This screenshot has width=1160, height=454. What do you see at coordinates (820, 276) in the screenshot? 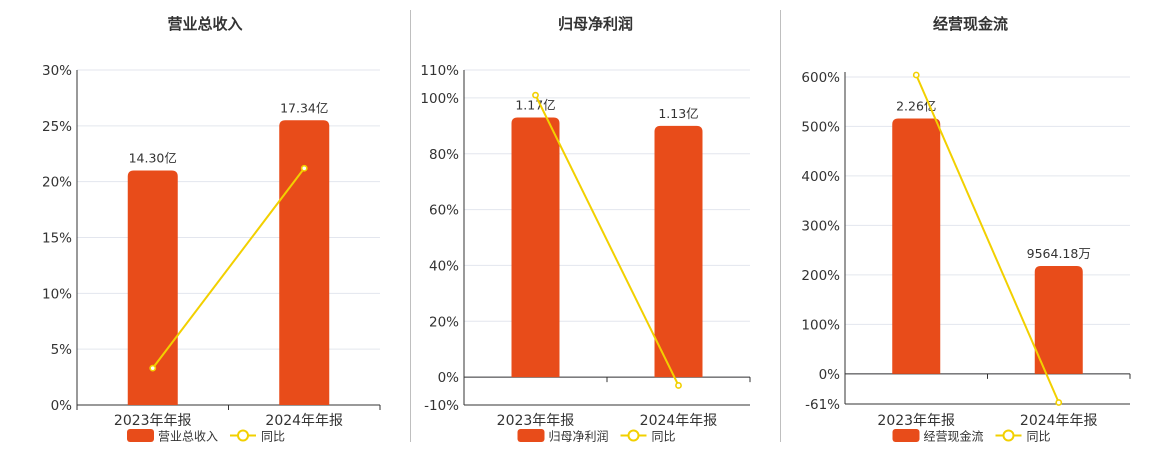
I see `y-tick-label: 200%` at bounding box center [820, 276].